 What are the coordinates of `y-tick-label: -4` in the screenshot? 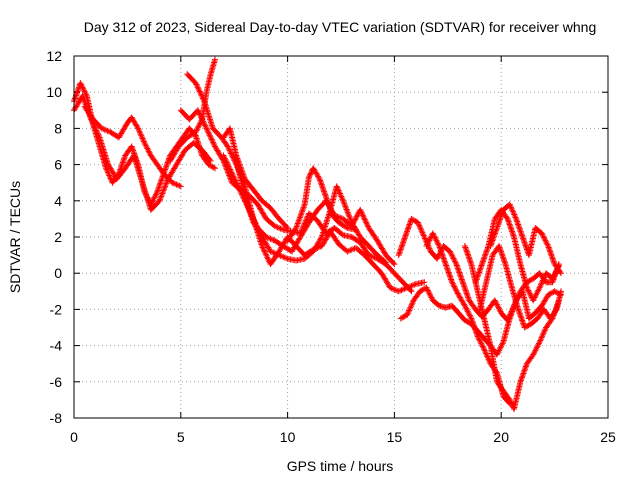 It's located at (56, 346).